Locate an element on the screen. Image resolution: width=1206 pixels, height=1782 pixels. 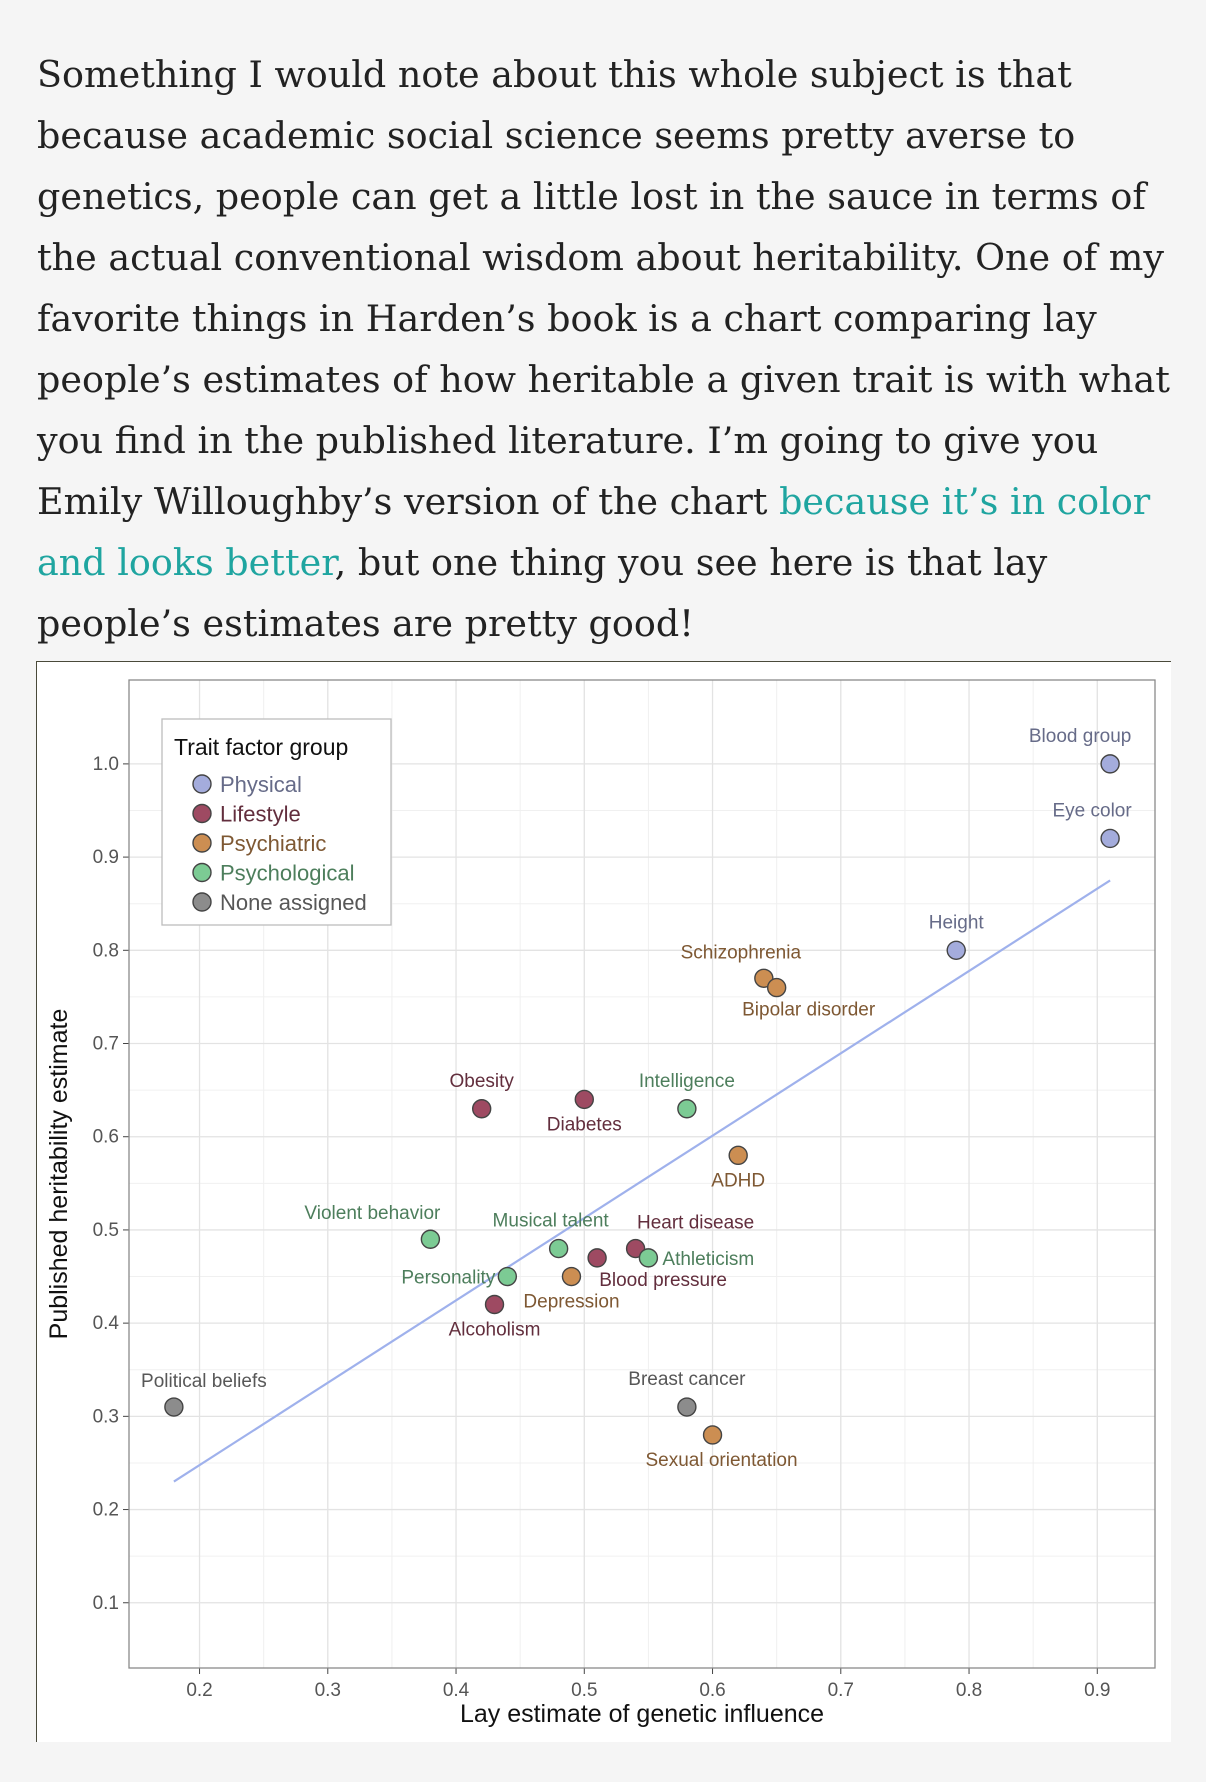
legend-title: Trait factor group is located at coordinates (261, 747).